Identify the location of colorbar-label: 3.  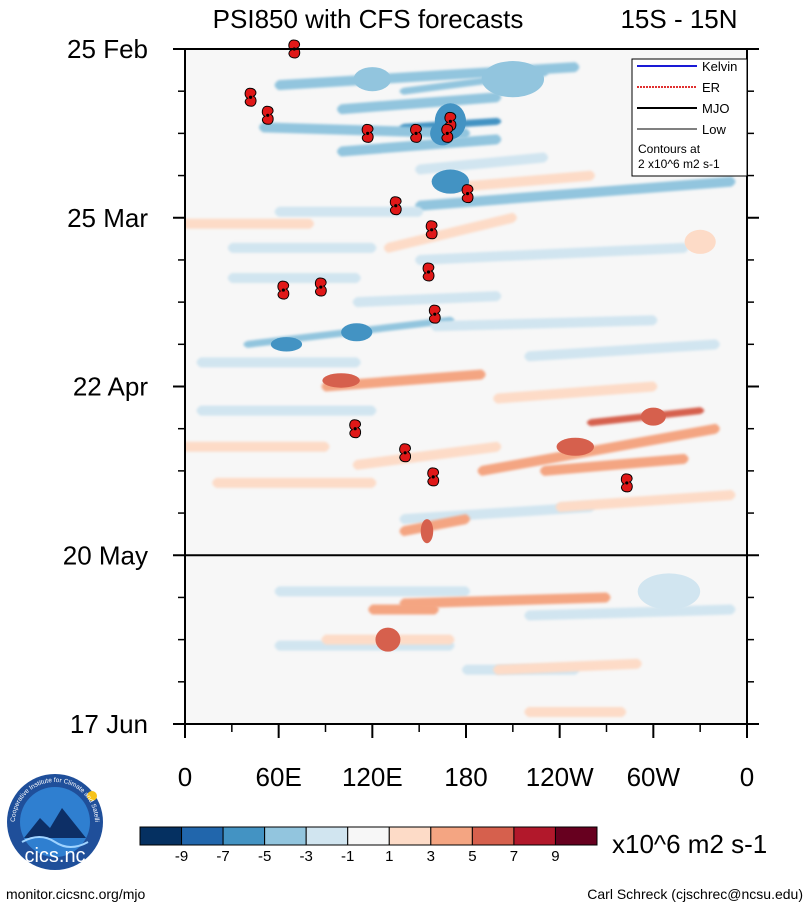
(431, 856).